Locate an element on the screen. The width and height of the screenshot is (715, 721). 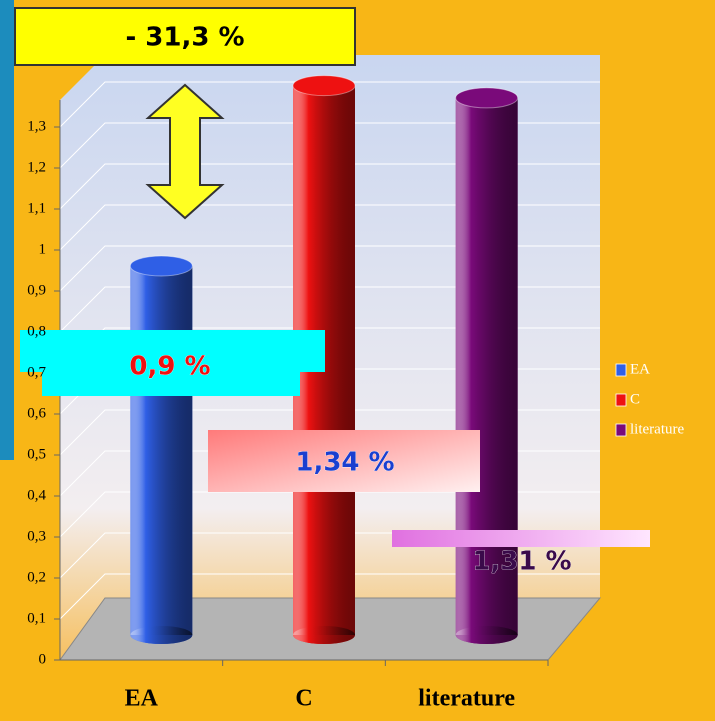
annotation-box is located at coordinates (185, 36).